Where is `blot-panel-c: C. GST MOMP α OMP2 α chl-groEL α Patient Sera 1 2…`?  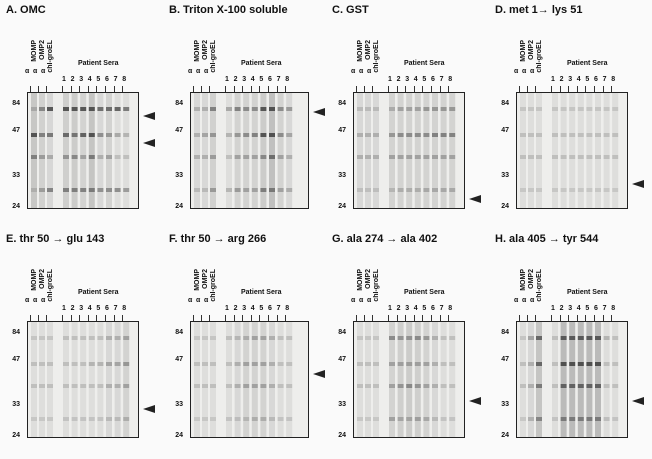
blot-panel-c: C. GST MOMP α OMP2 α chl-groEL α Patient Sera 1 2… is located at coordinates (407, 114).